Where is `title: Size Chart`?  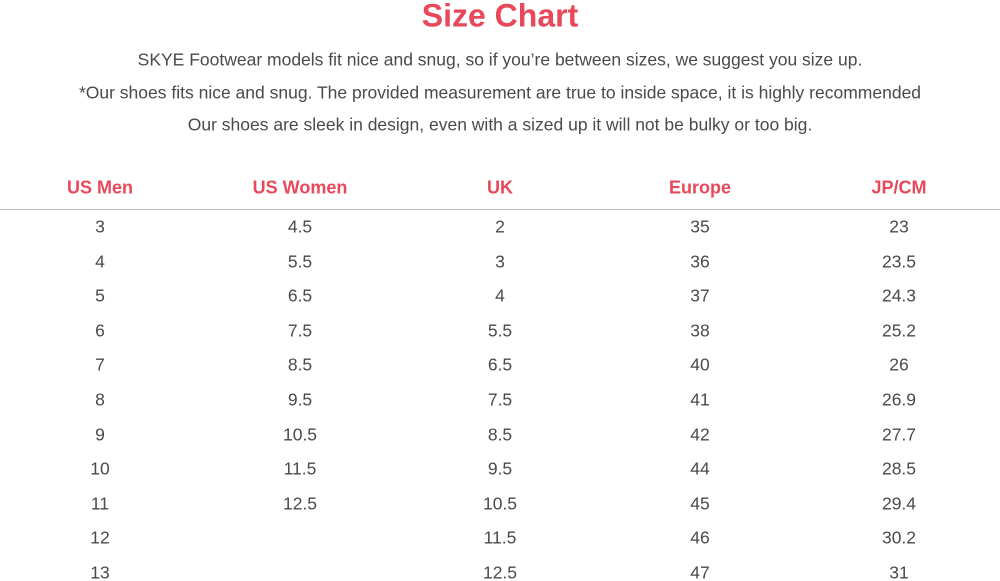
title: Size Chart is located at coordinates (500, 17).